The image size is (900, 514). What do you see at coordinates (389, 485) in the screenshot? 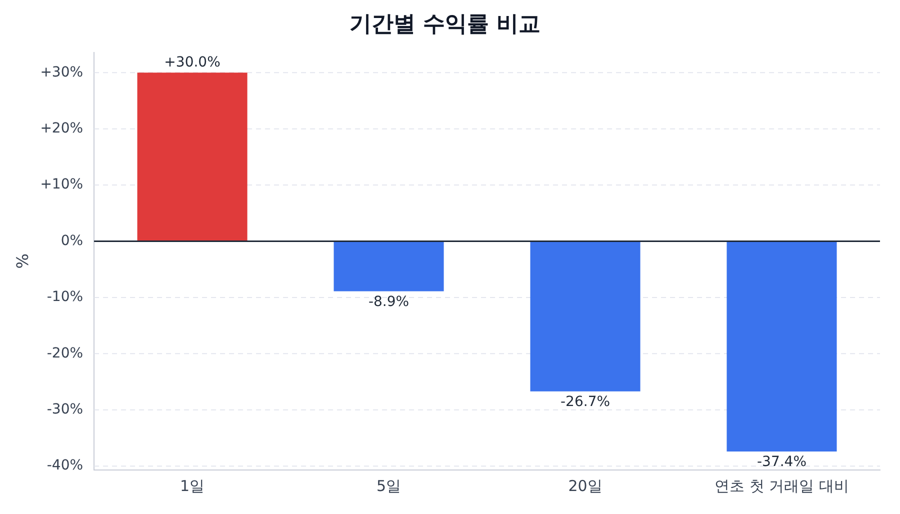
I see `x-tick-label: 5일` at bounding box center [389, 485].